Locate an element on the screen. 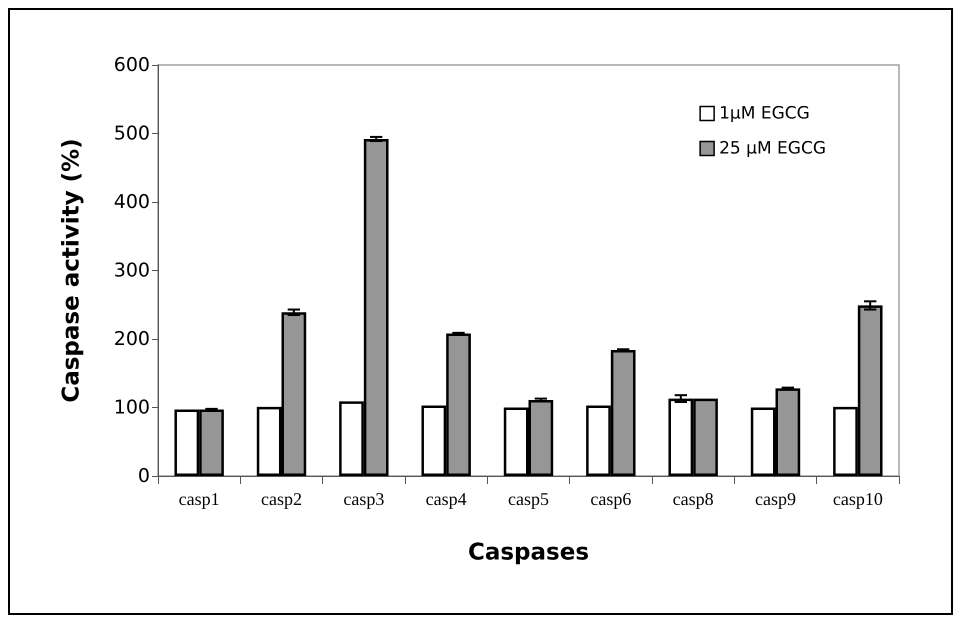 Image resolution: width=969 pixels, height=631 pixels. y-tick-label: 0 is located at coordinates (144, 476).